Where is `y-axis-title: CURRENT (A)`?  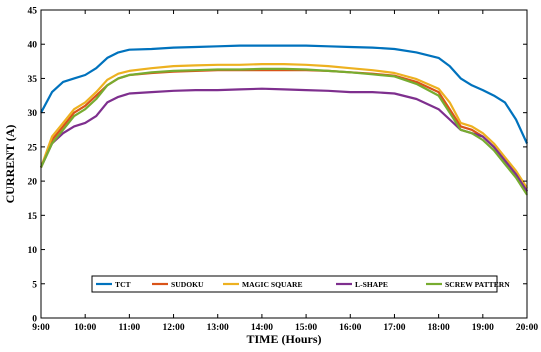 y-axis-title: CURRENT (A) is located at coordinates (10, 164).